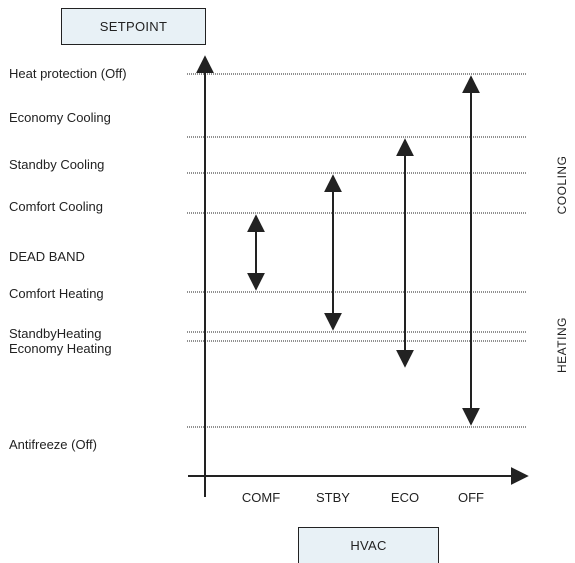 The height and width of the screenshot is (563, 575). Describe the element at coordinates (47, 256) in the screenshot. I see `level-dead-band: DEAD BAND` at that location.